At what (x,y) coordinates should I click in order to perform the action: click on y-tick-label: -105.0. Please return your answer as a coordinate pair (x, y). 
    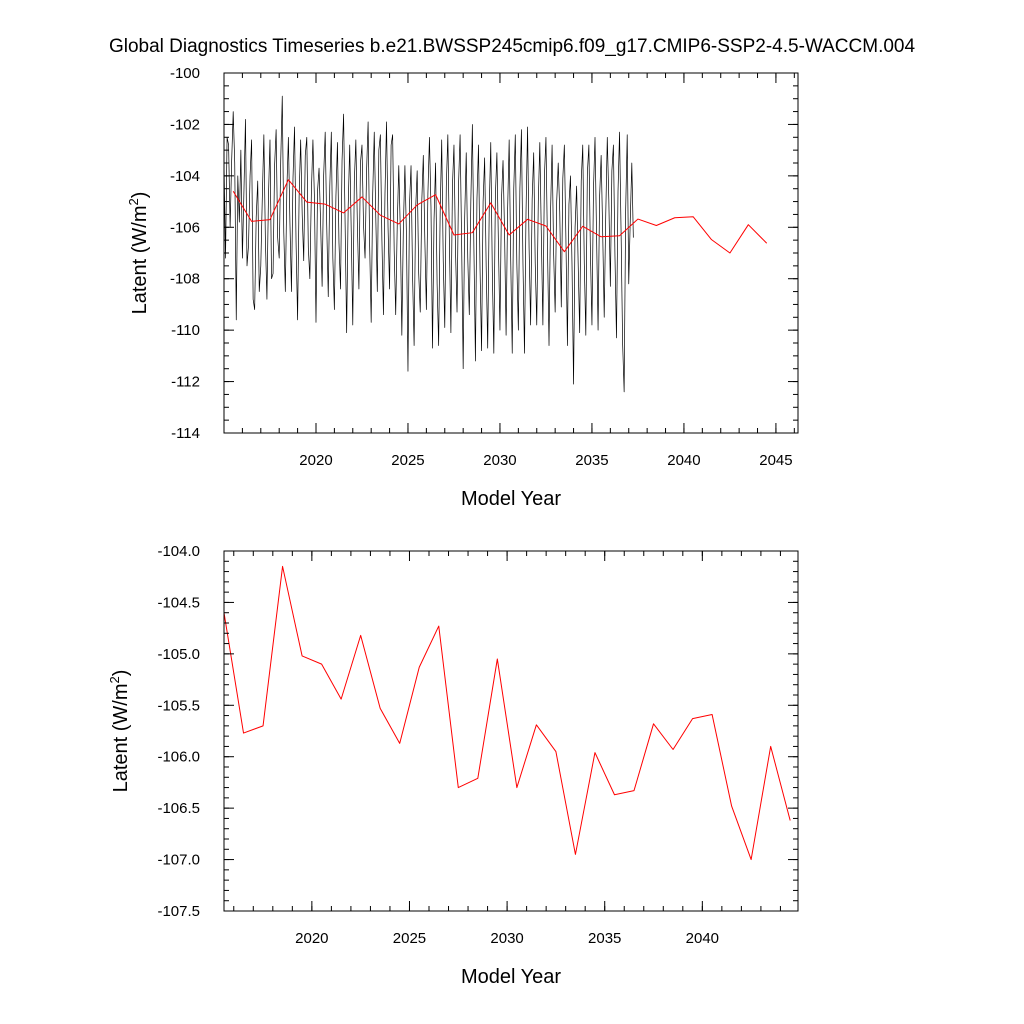
    Looking at the image, I should click on (178, 654).